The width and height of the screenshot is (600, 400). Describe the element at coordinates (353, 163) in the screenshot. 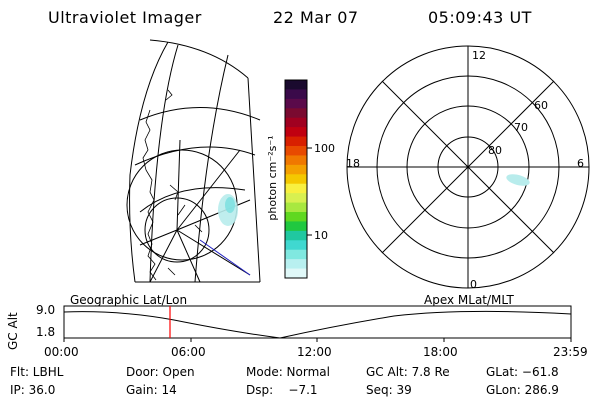

I see `mlt-label-18: 18` at that location.